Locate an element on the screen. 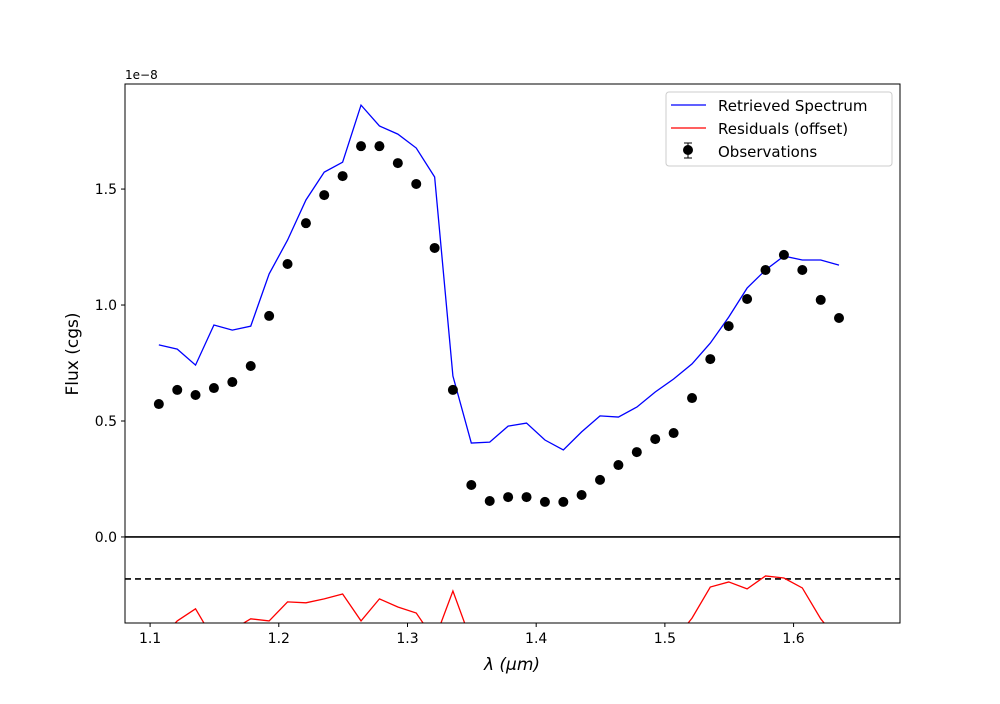  legend-label-observations: Observations is located at coordinates (767, 152).